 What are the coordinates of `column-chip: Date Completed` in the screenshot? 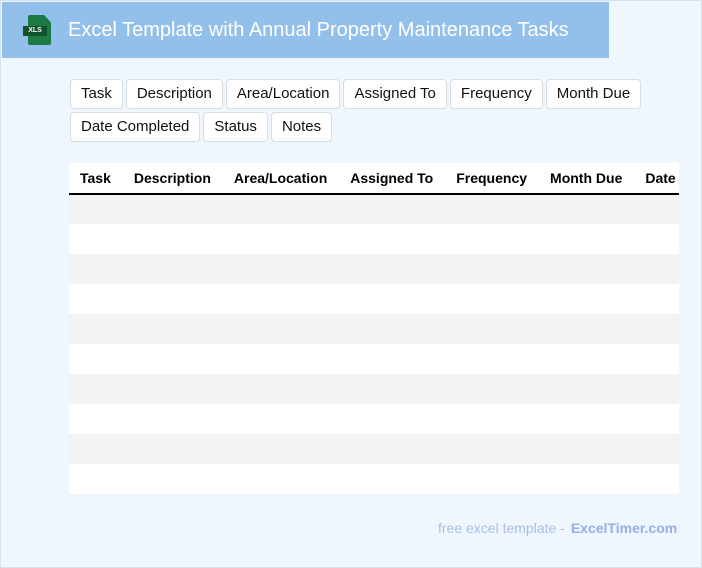 It's located at (135, 127).